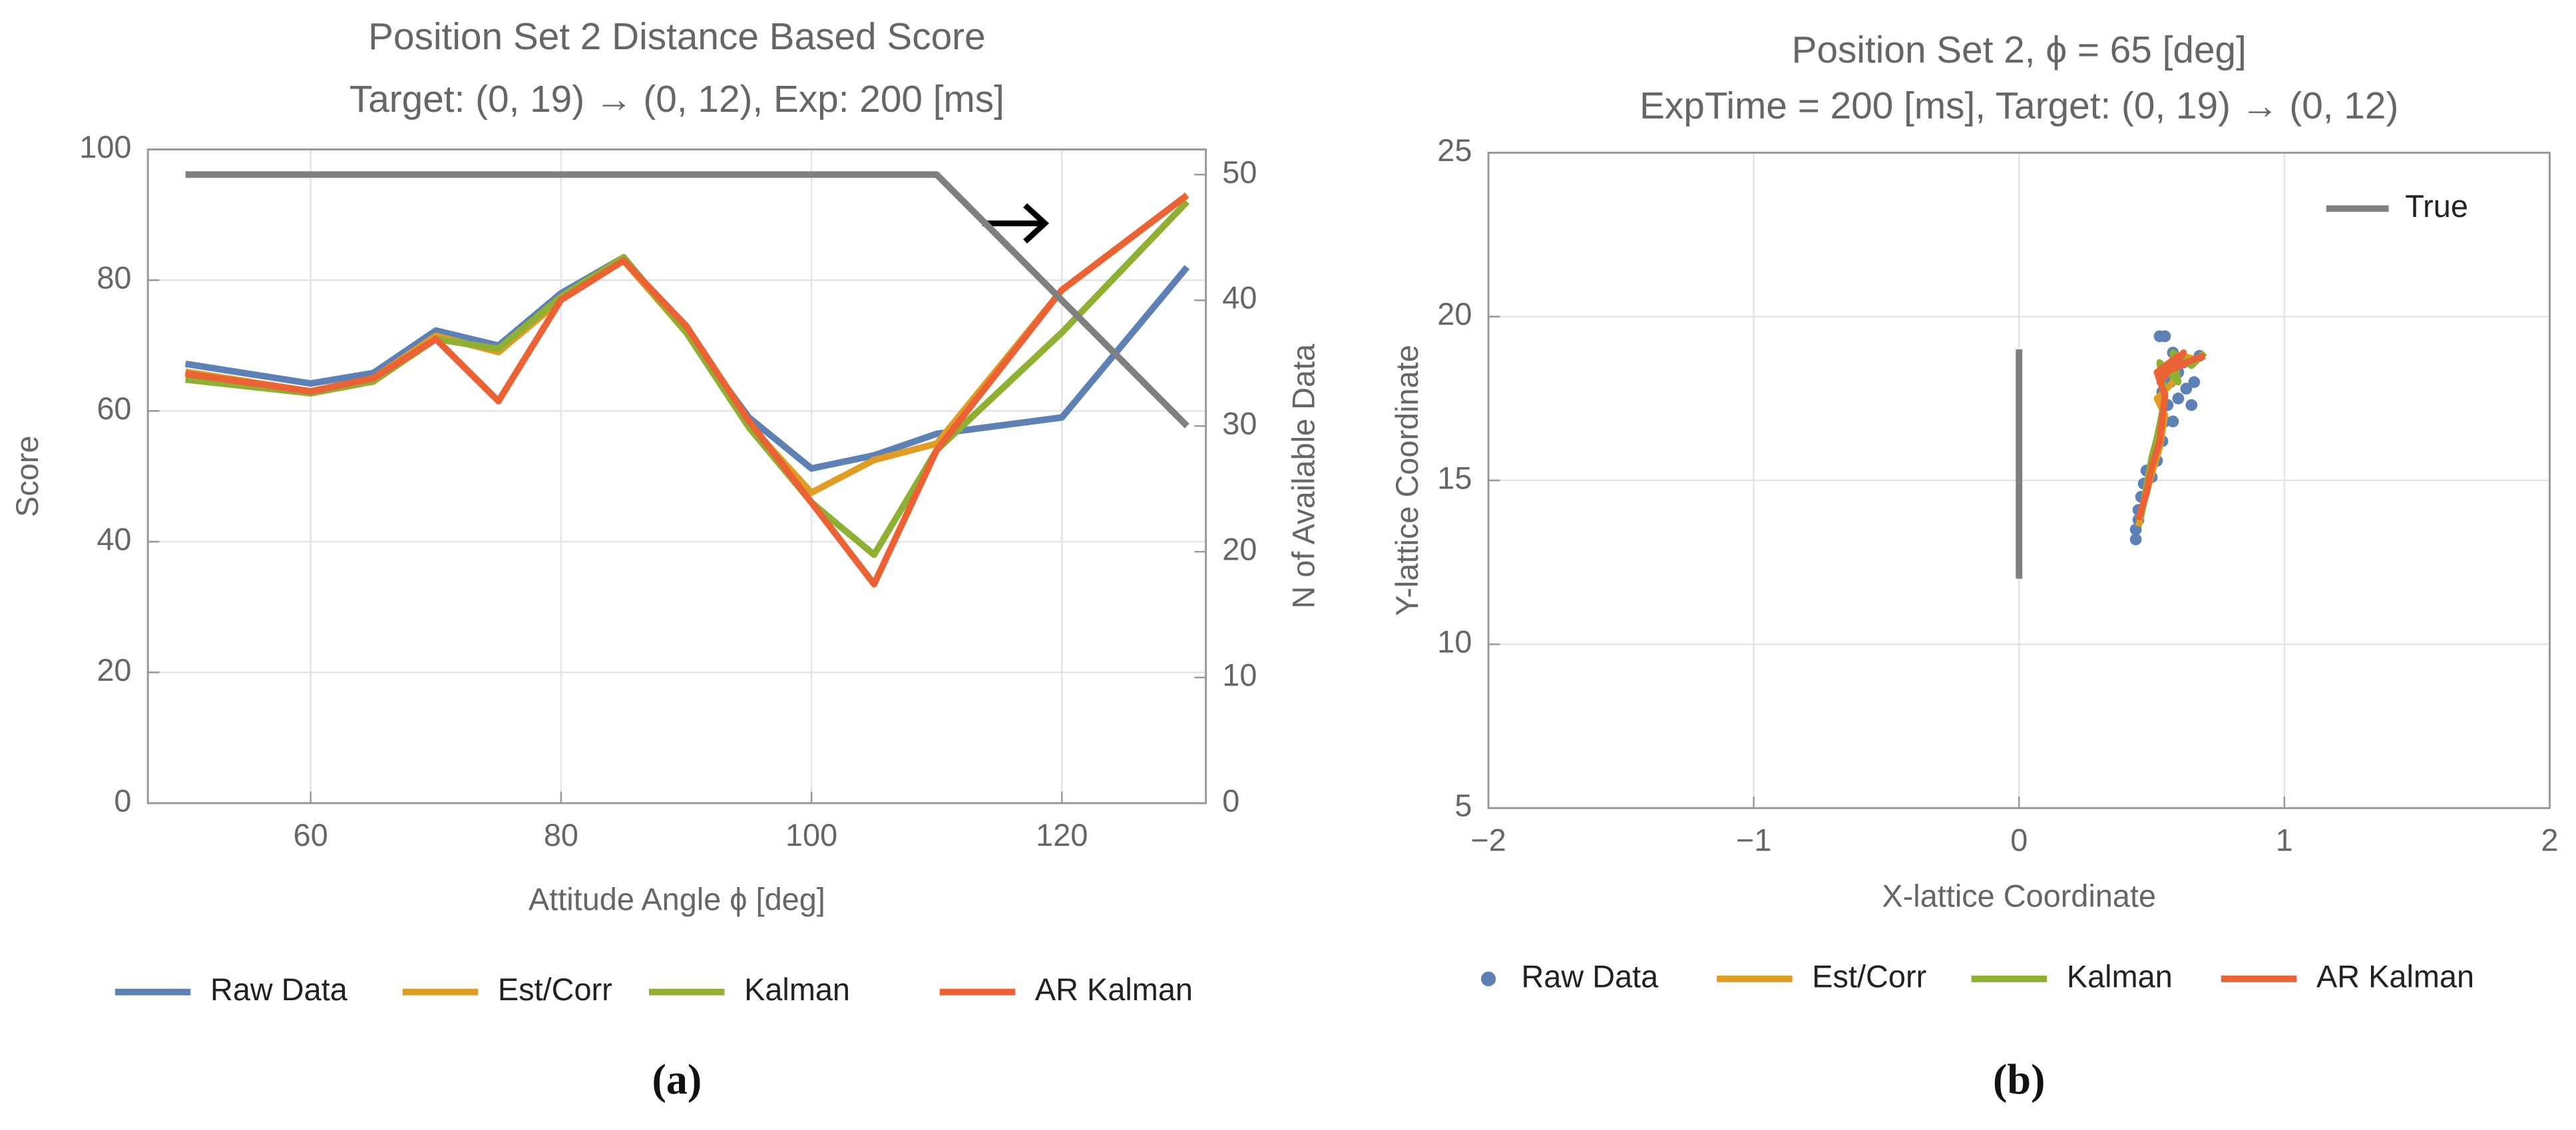 The width and height of the screenshot is (2576, 1130). I want to click on x-tick-label: −2, so click(1488, 840).